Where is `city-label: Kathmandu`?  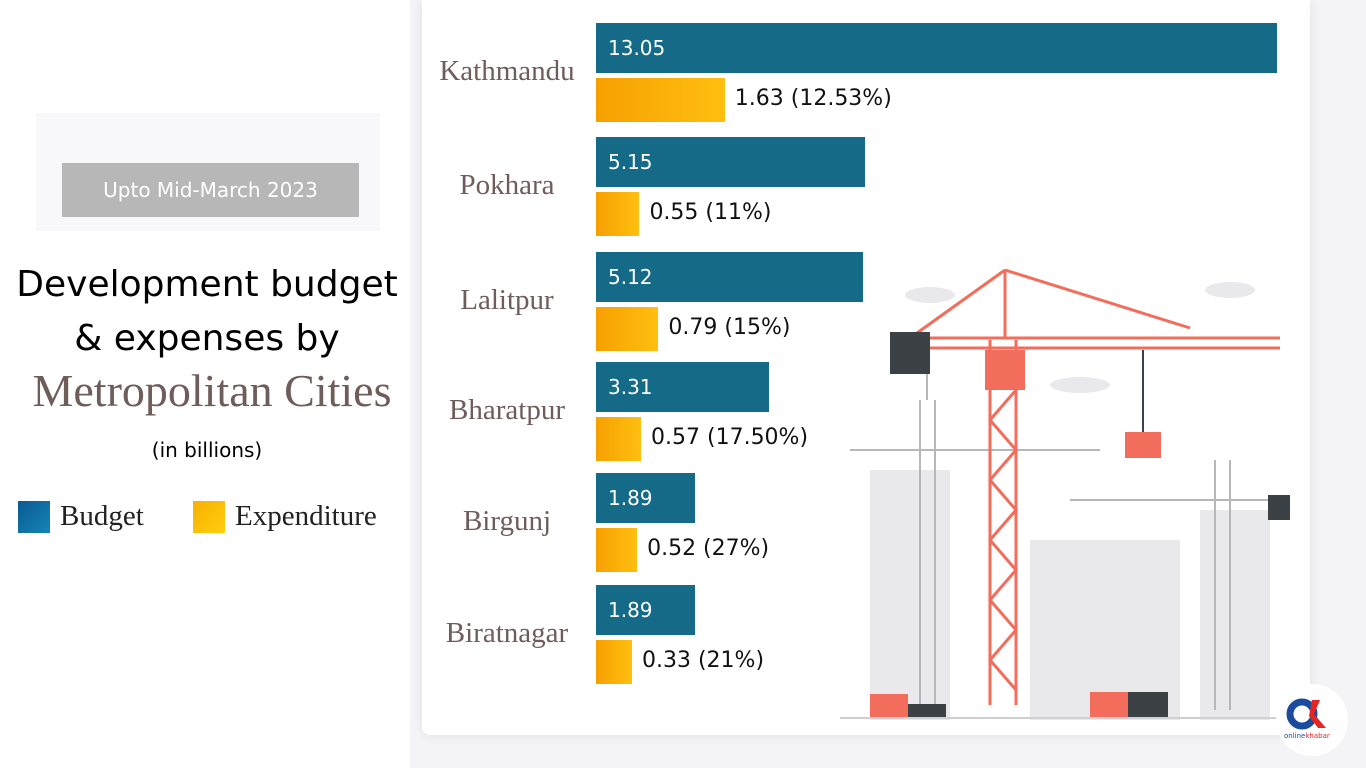
city-label: Kathmandu is located at coordinates (507, 71).